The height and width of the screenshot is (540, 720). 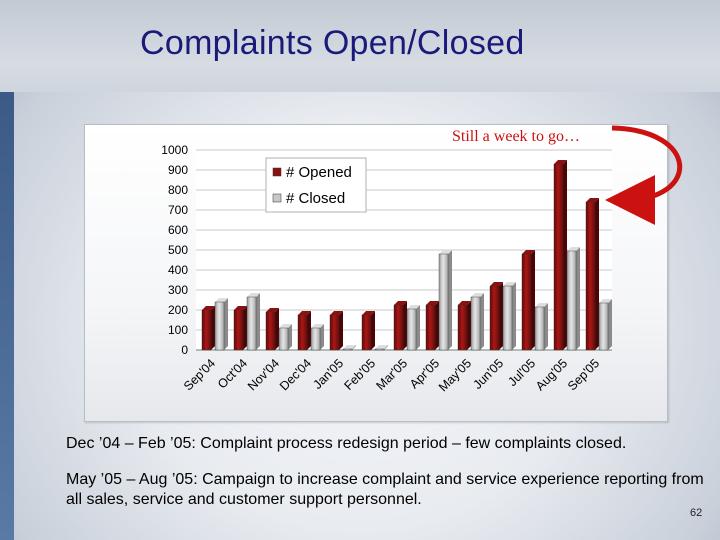 I want to click on legend-swatch-closed, so click(x=277, y=198).